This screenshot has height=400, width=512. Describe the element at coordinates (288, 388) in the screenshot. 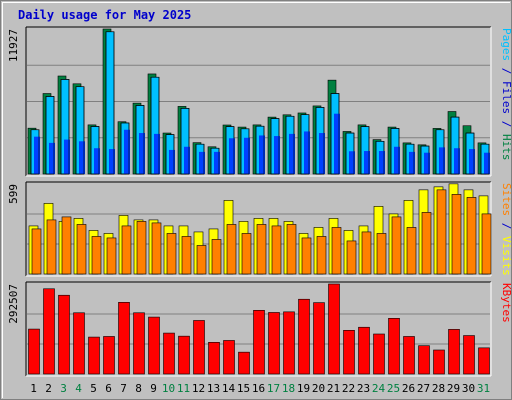

I see `x-tick-label: 18` at that location.